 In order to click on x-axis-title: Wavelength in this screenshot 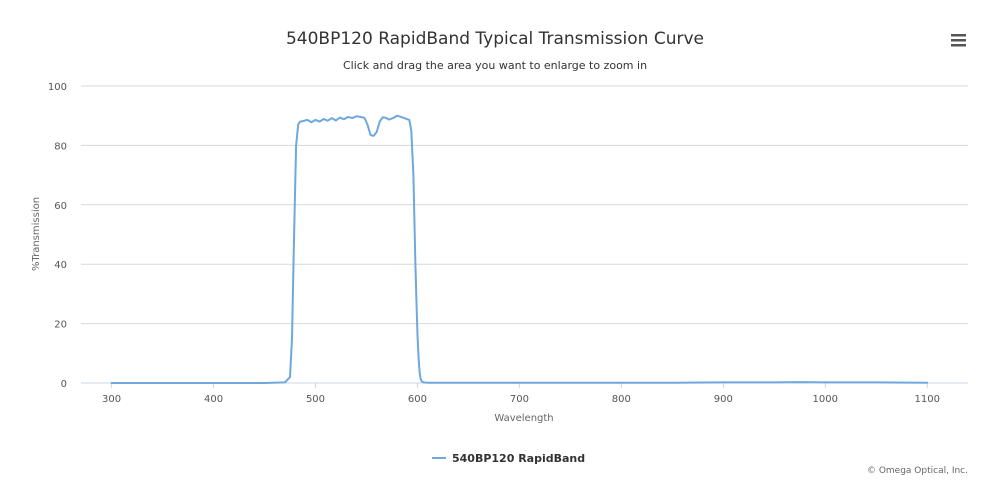, I will do `click(523, 418)`.